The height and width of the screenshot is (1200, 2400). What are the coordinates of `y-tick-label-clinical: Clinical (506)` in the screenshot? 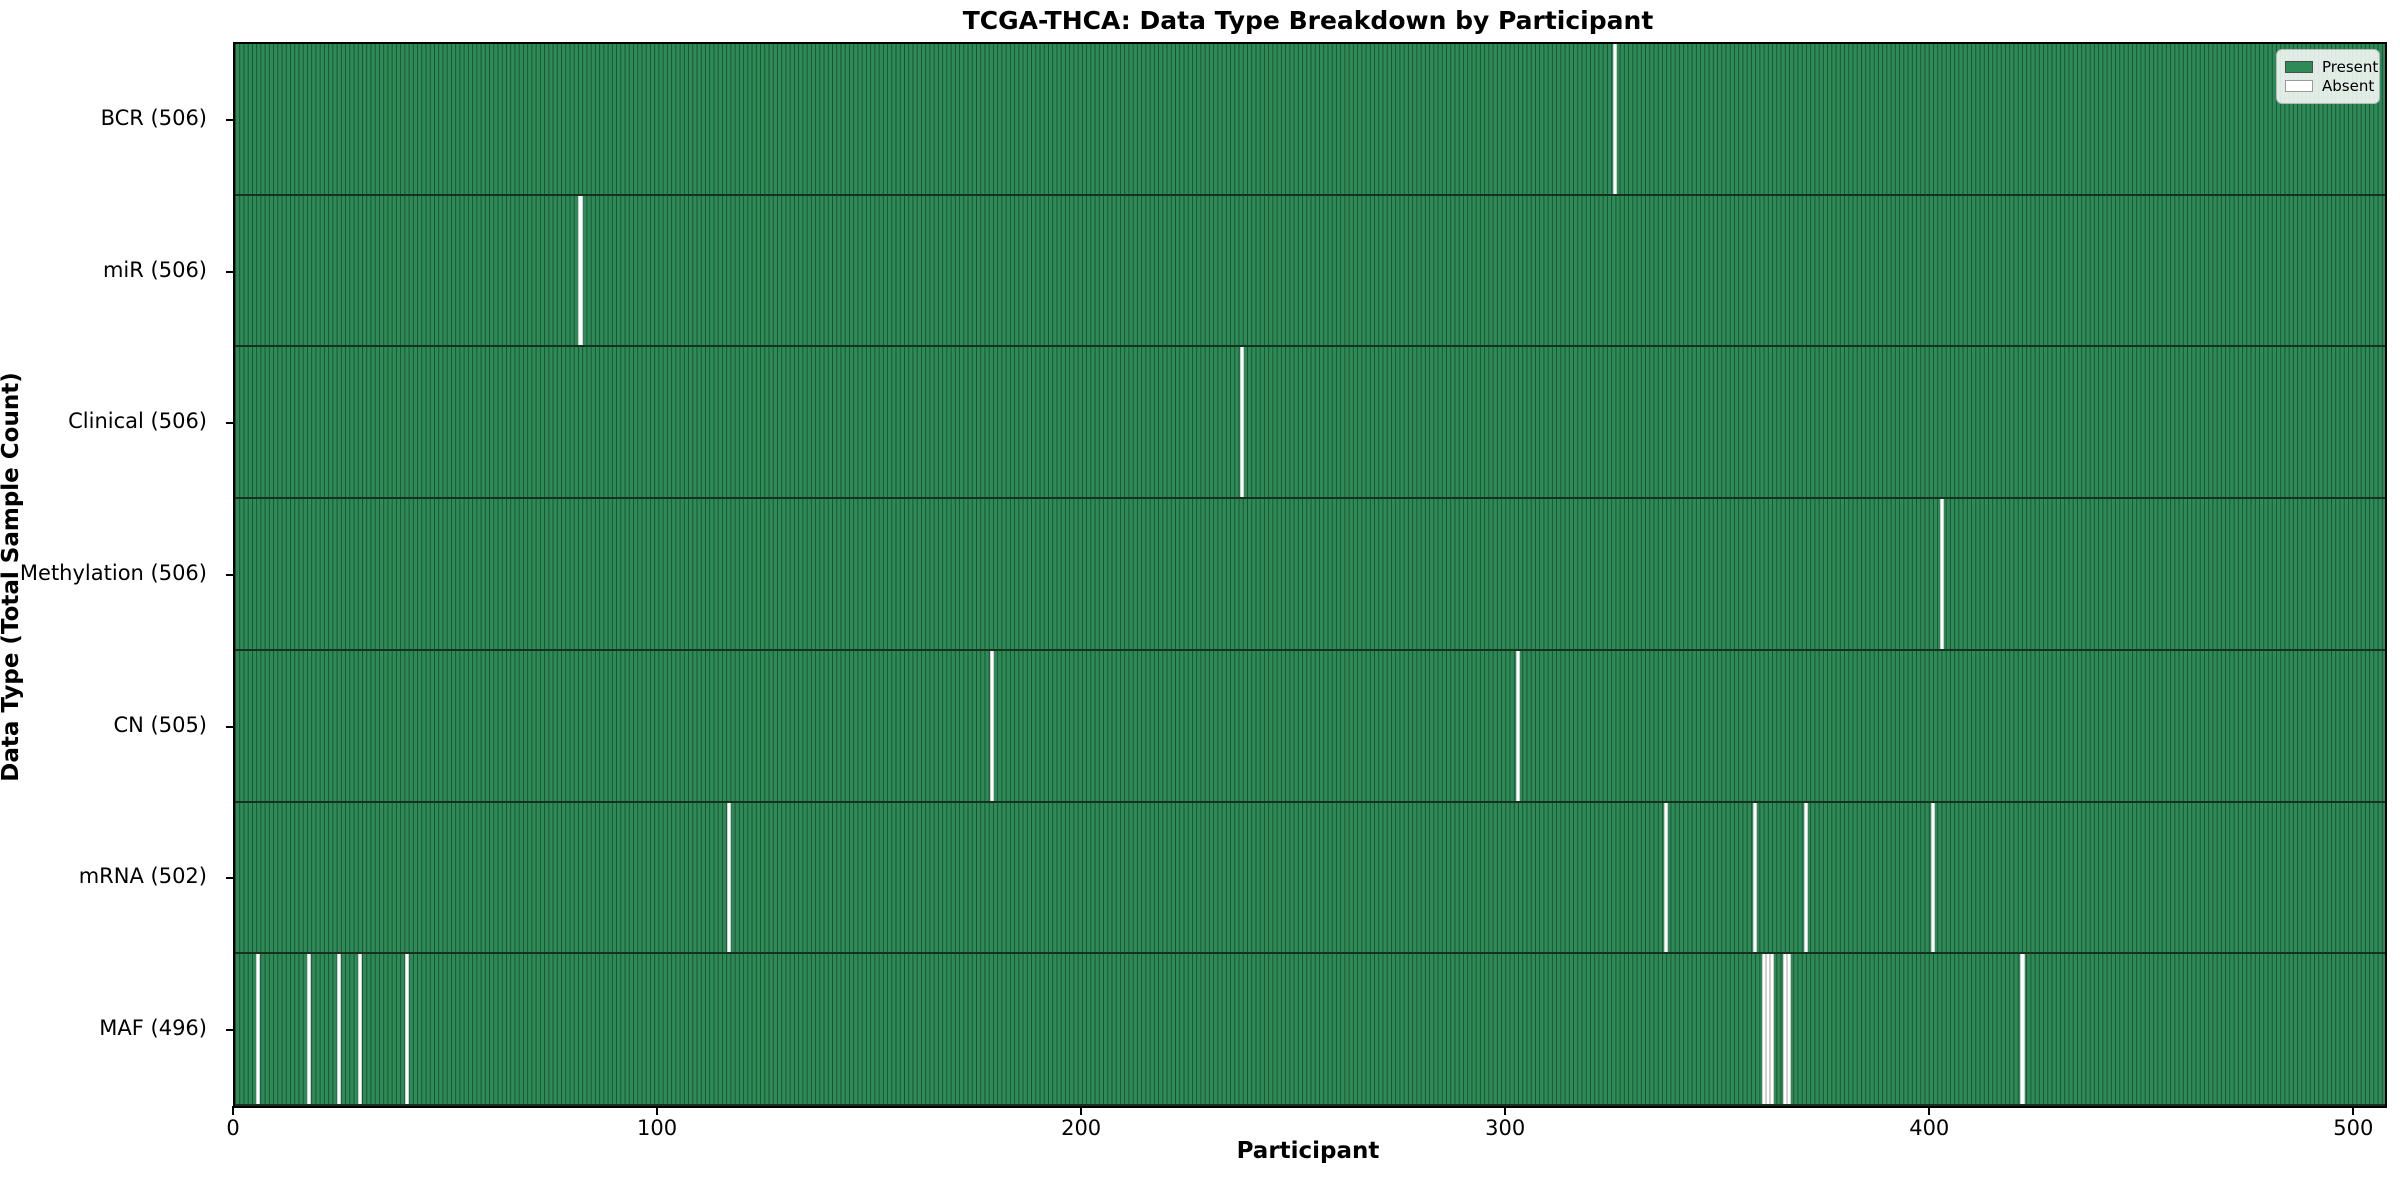 It's located at (137, 421).